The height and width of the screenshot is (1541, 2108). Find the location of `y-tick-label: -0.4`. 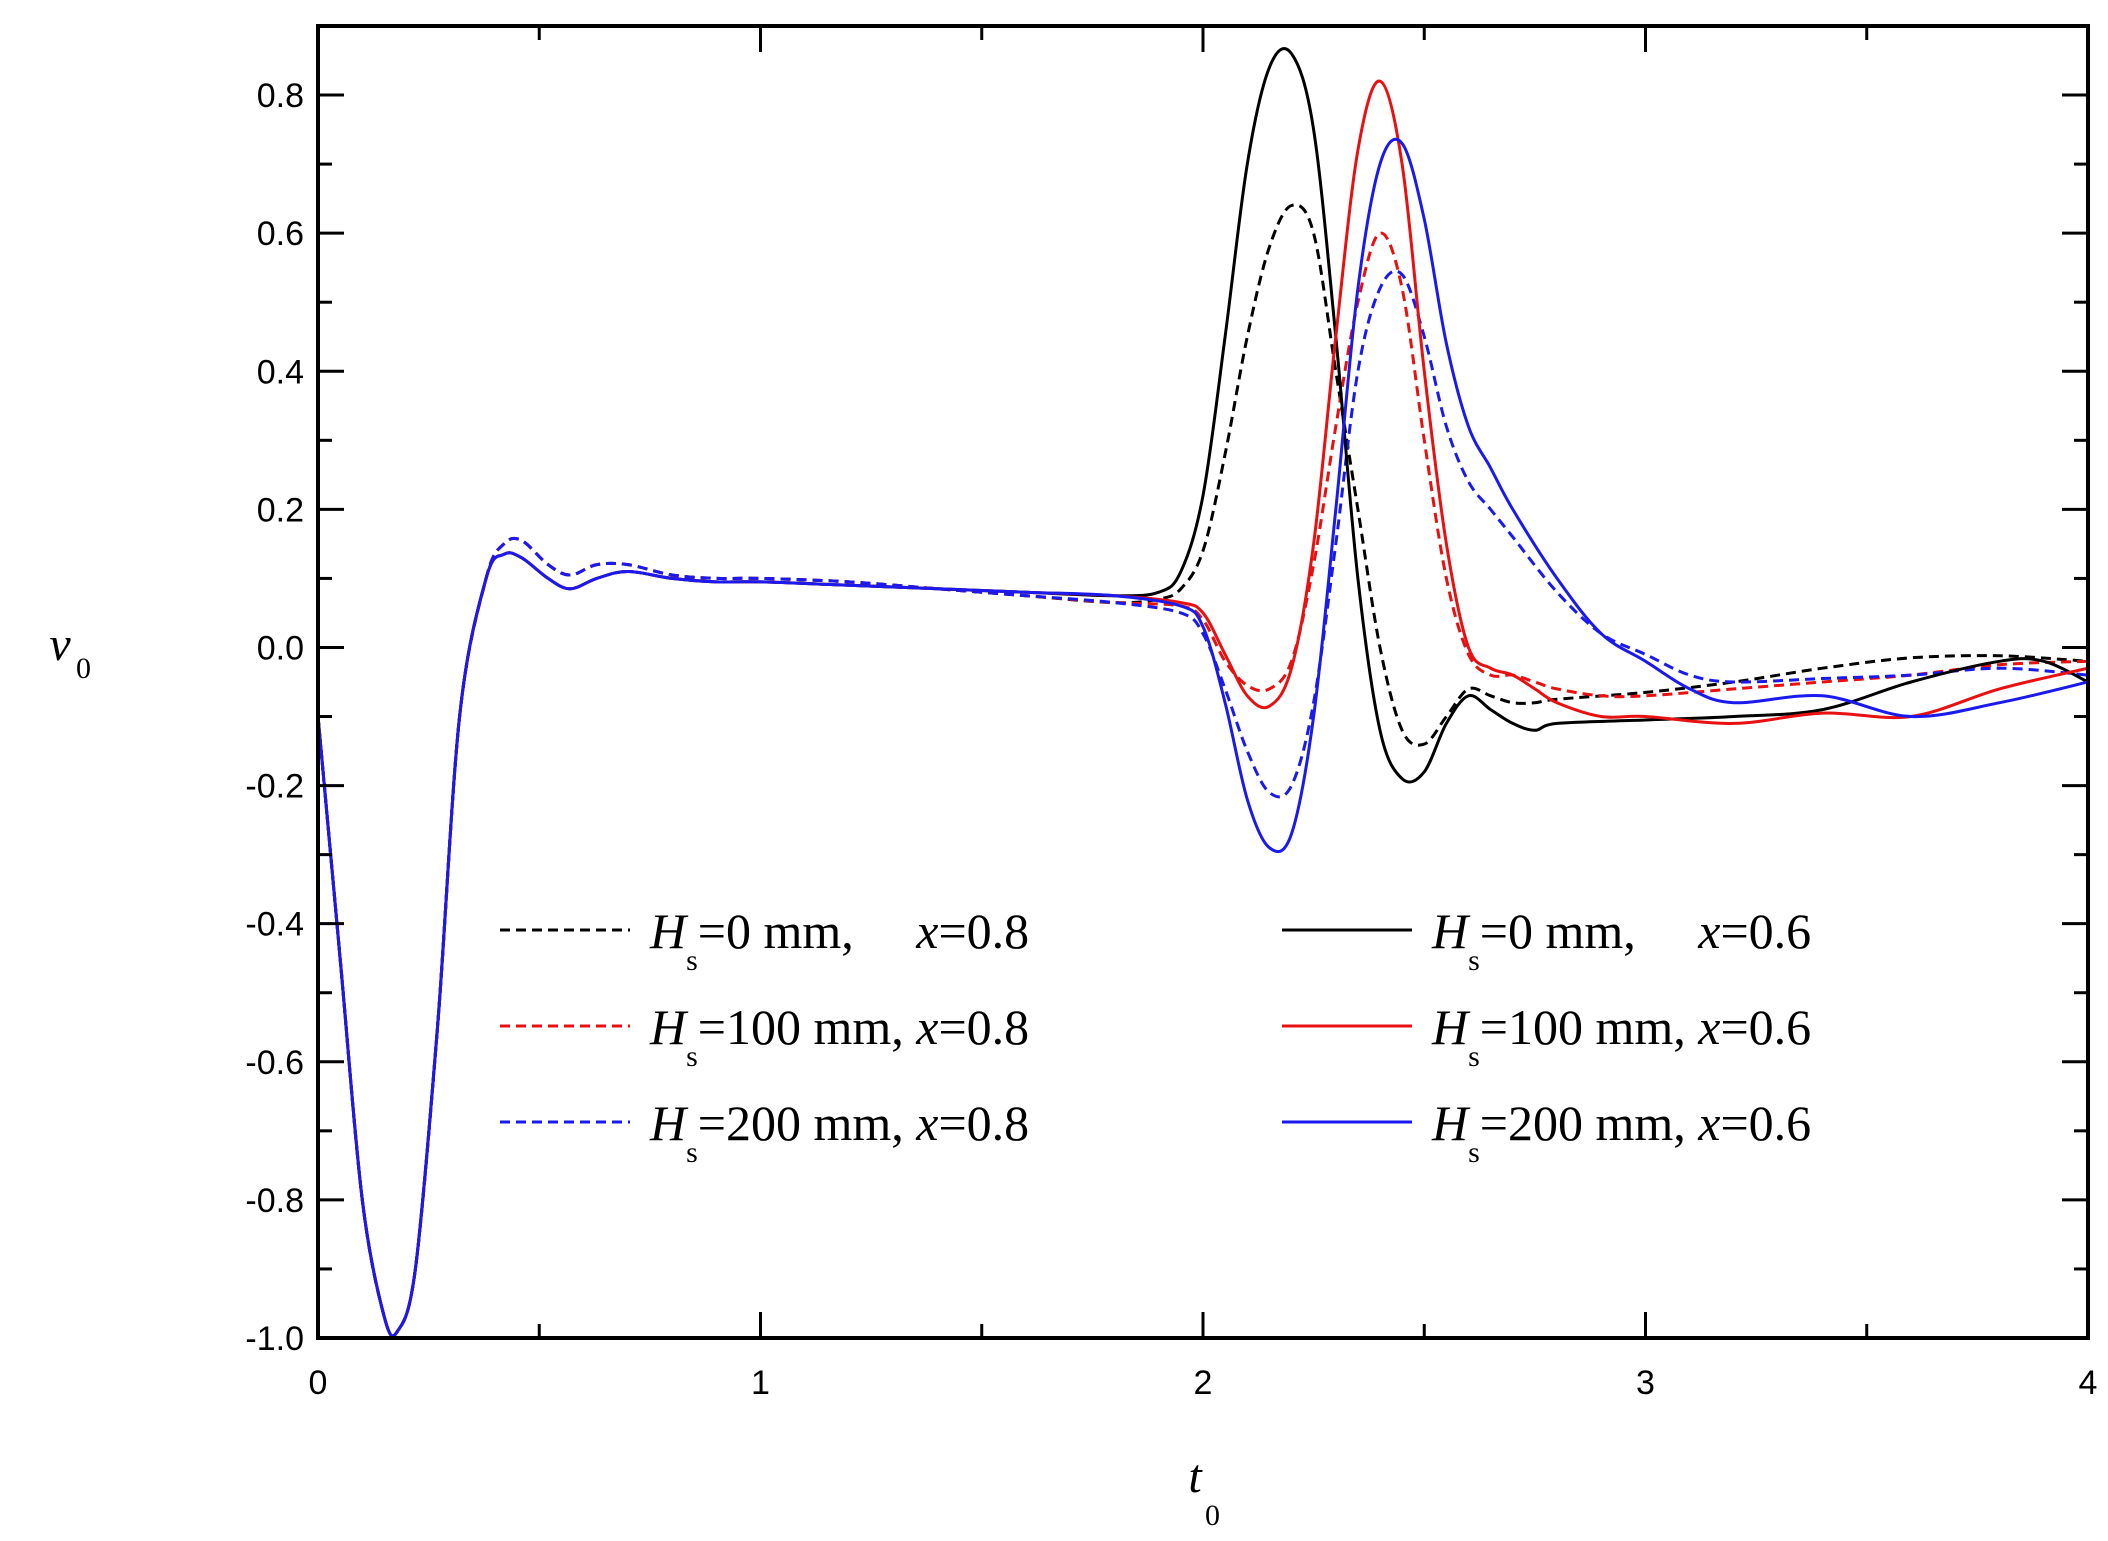

y-tick-label: -0.4 is located at coordinates (274, 925).